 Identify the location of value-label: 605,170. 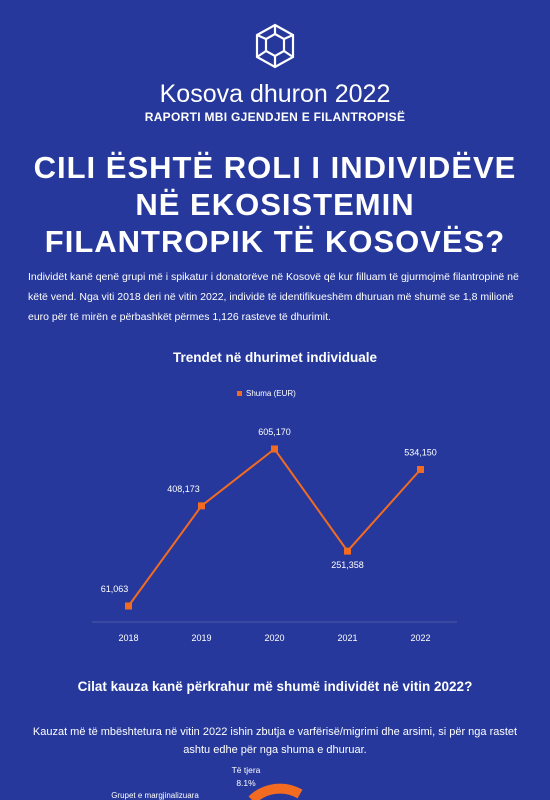
(274, 432).